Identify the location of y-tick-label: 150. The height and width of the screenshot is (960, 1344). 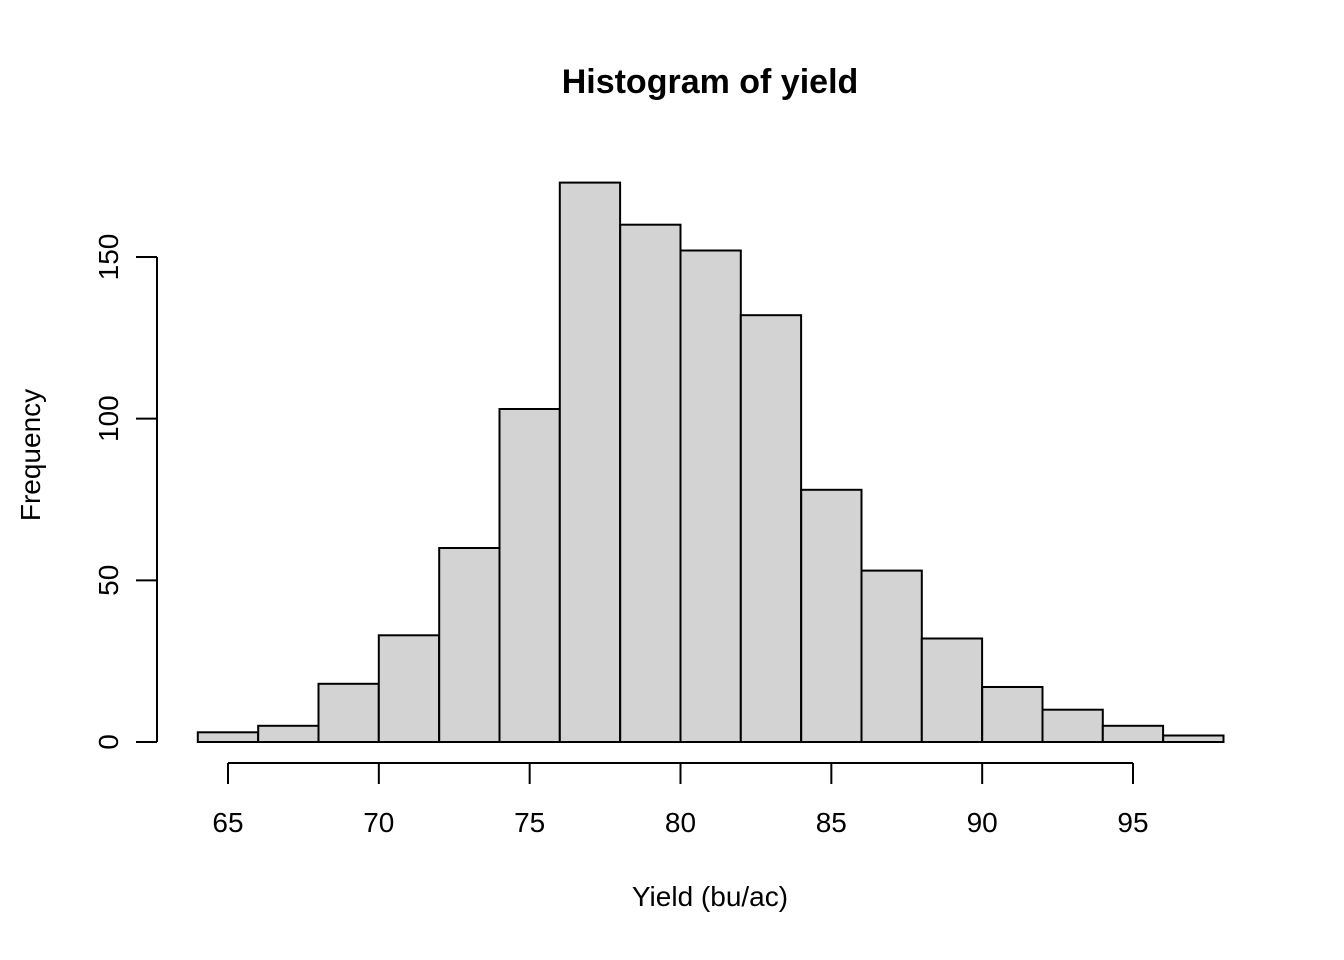
(108, 257).